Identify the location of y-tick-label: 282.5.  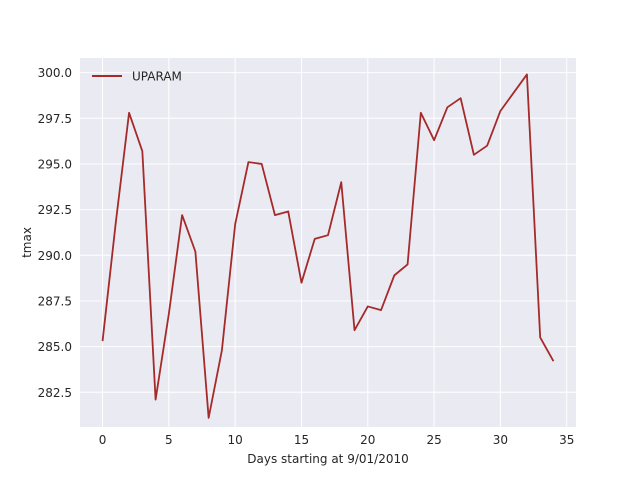
(55, 393).